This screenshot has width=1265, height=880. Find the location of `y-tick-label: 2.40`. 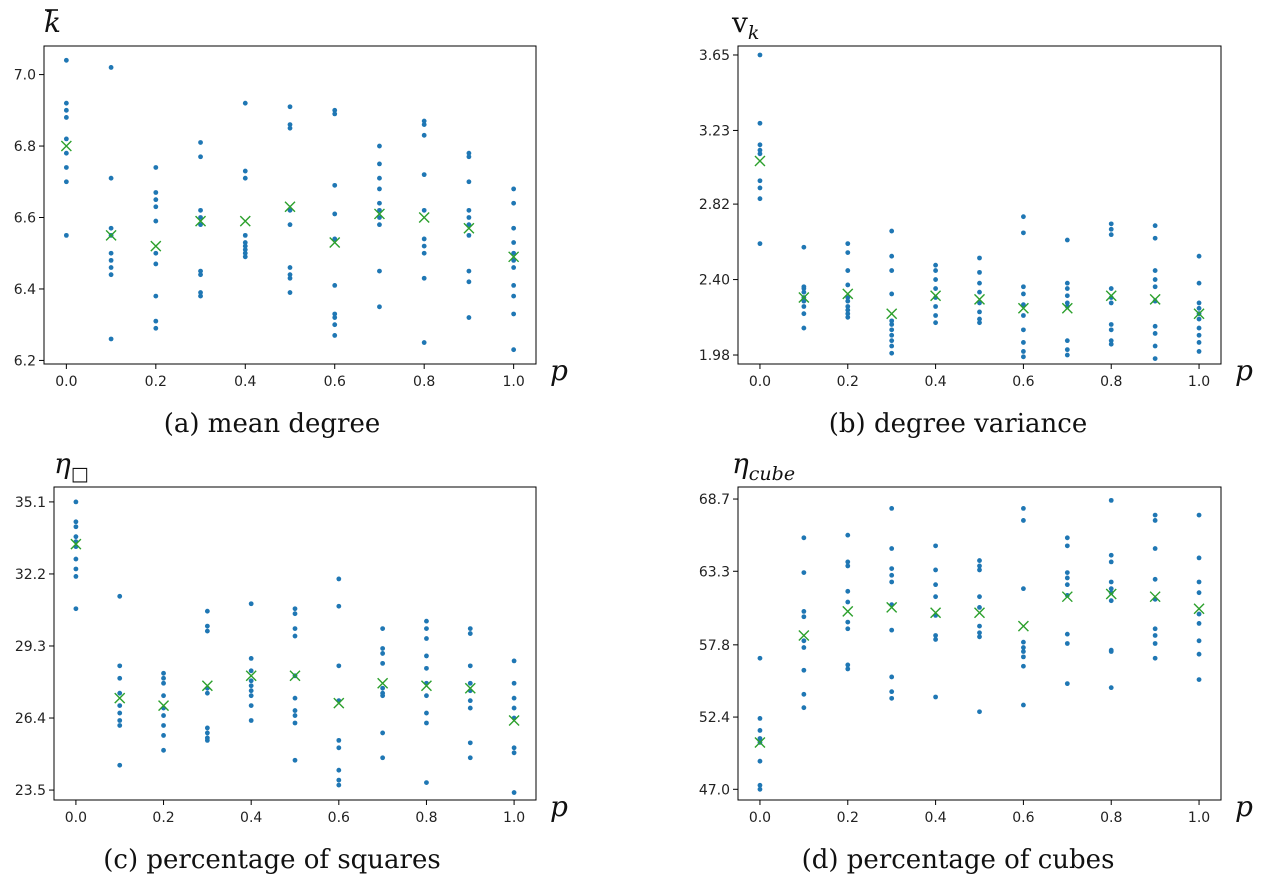

y-tick-label: 2.40 is located at coordinates (714, 281).